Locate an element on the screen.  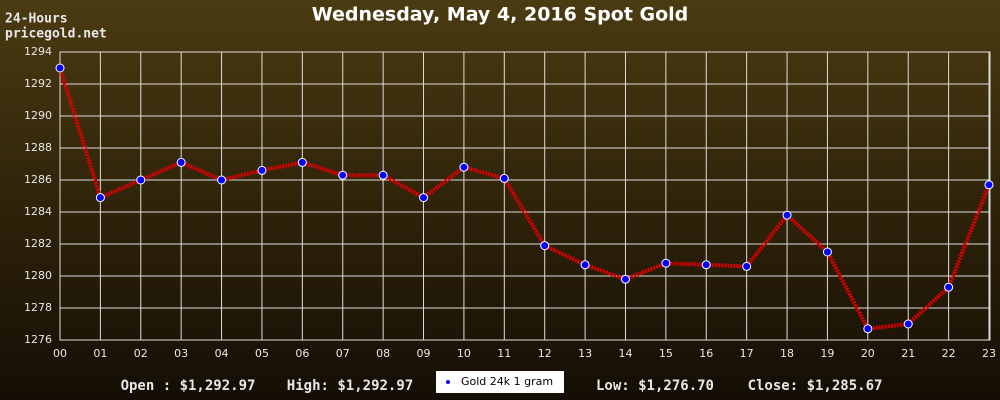
y-tick-label: 1294 is located at coordinates (38, 51).